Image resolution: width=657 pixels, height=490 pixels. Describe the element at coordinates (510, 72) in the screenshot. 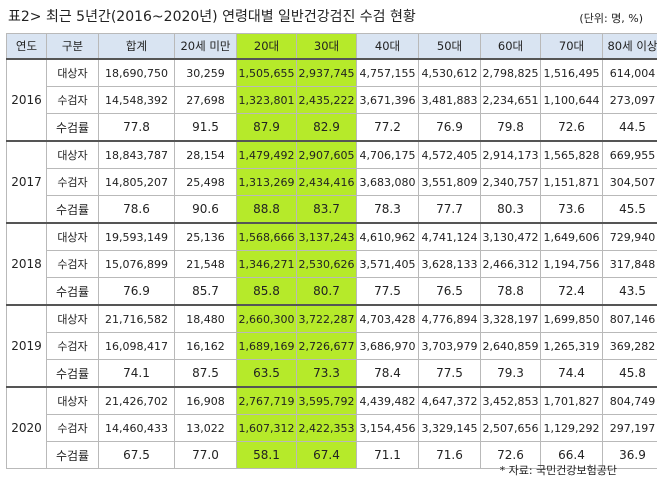

I see `value-cell: 2,798,825` at that location.